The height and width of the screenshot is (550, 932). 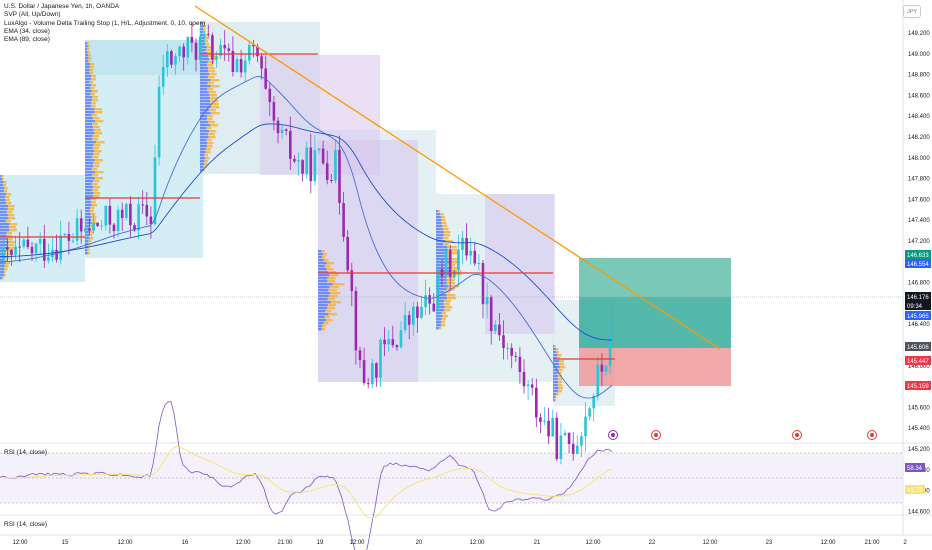 What do you see at coordinates (25, 452) in the screenshot?
I see `rsi-pane-1-title: RSI (14, close)` at bounding box center [25, 452].